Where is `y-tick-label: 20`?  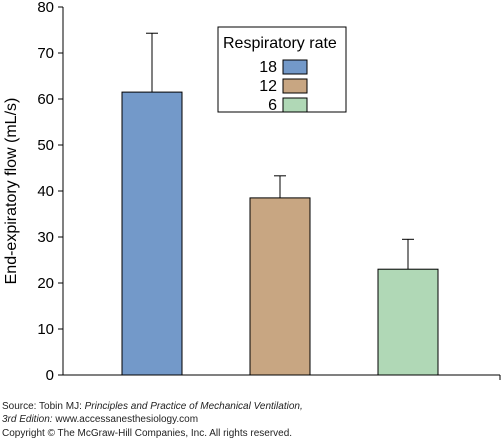
y-tick-label: 20 is located at coordinates (45, 283).